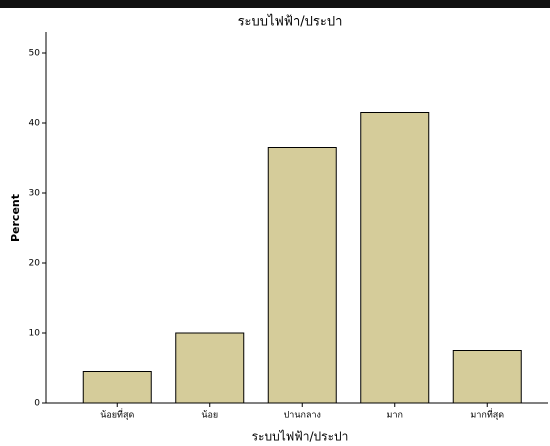  I want to click on x-tick-label: มาก, so click(395, 416).